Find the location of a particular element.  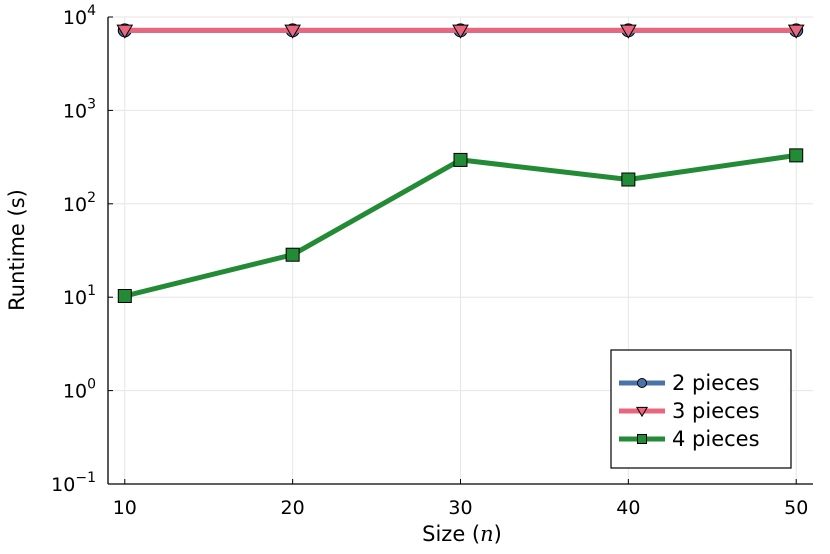

x-tick-labels: 10 20 30 40 50 is located at coordinates (461, 508).